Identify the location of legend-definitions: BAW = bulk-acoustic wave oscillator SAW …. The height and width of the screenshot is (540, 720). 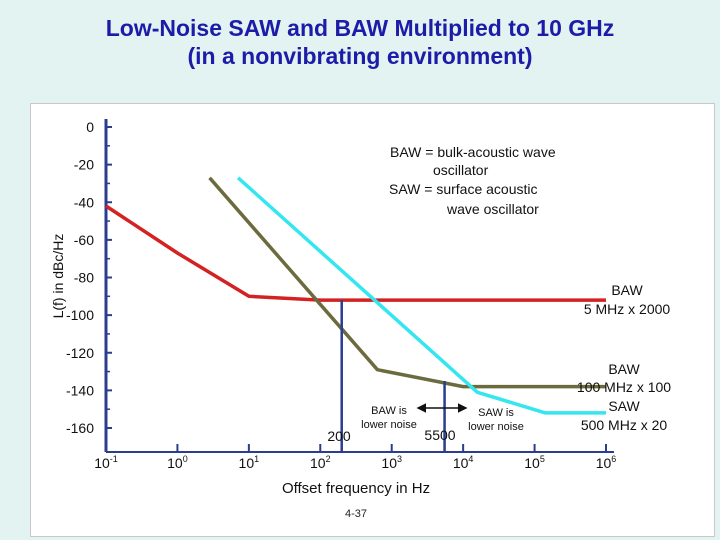
(472, 180).